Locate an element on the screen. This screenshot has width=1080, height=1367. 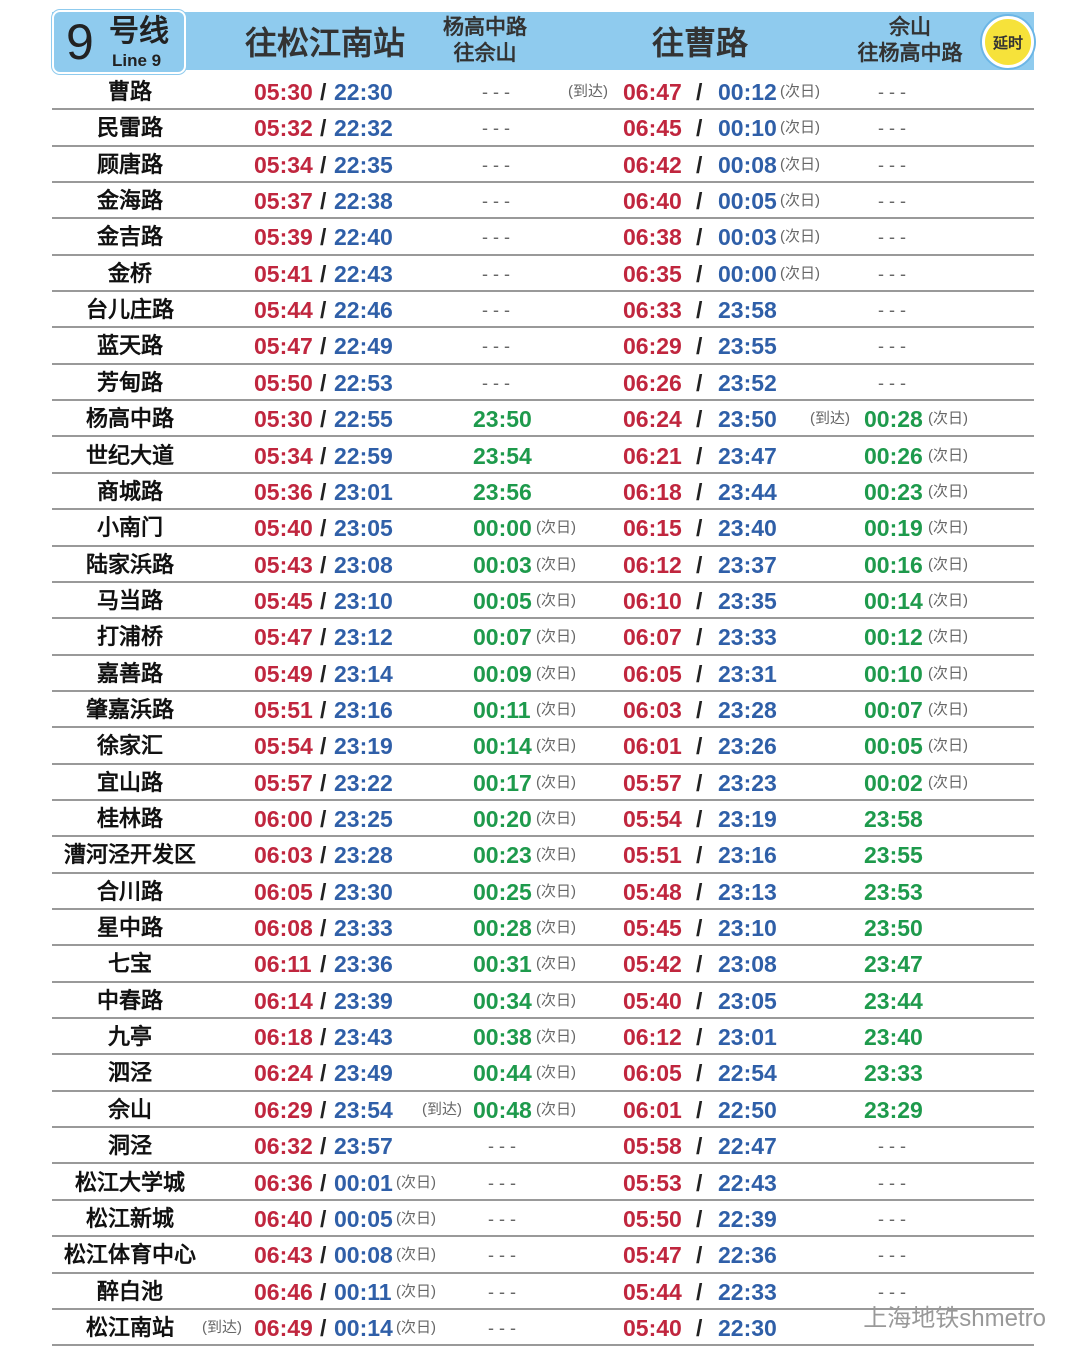
first-train-time: 06:35 is located at coordinates (652, 273).